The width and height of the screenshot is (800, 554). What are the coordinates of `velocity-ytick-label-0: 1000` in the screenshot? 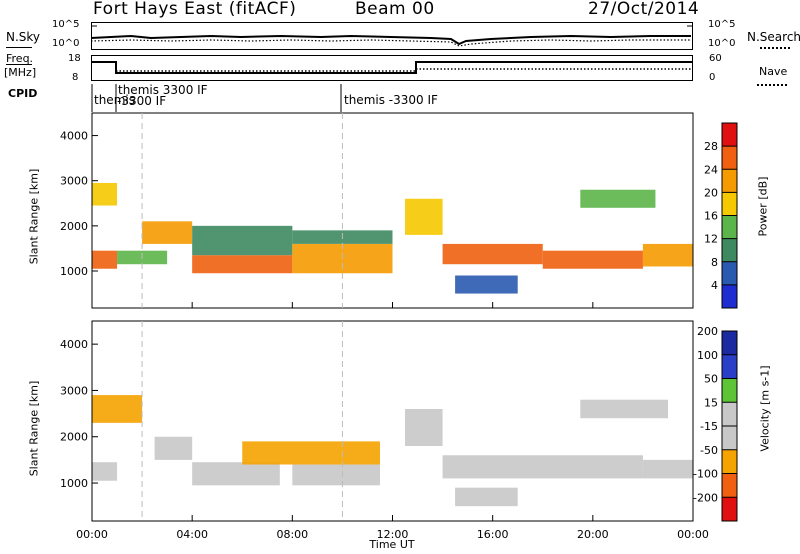 It's located at (74, 483).